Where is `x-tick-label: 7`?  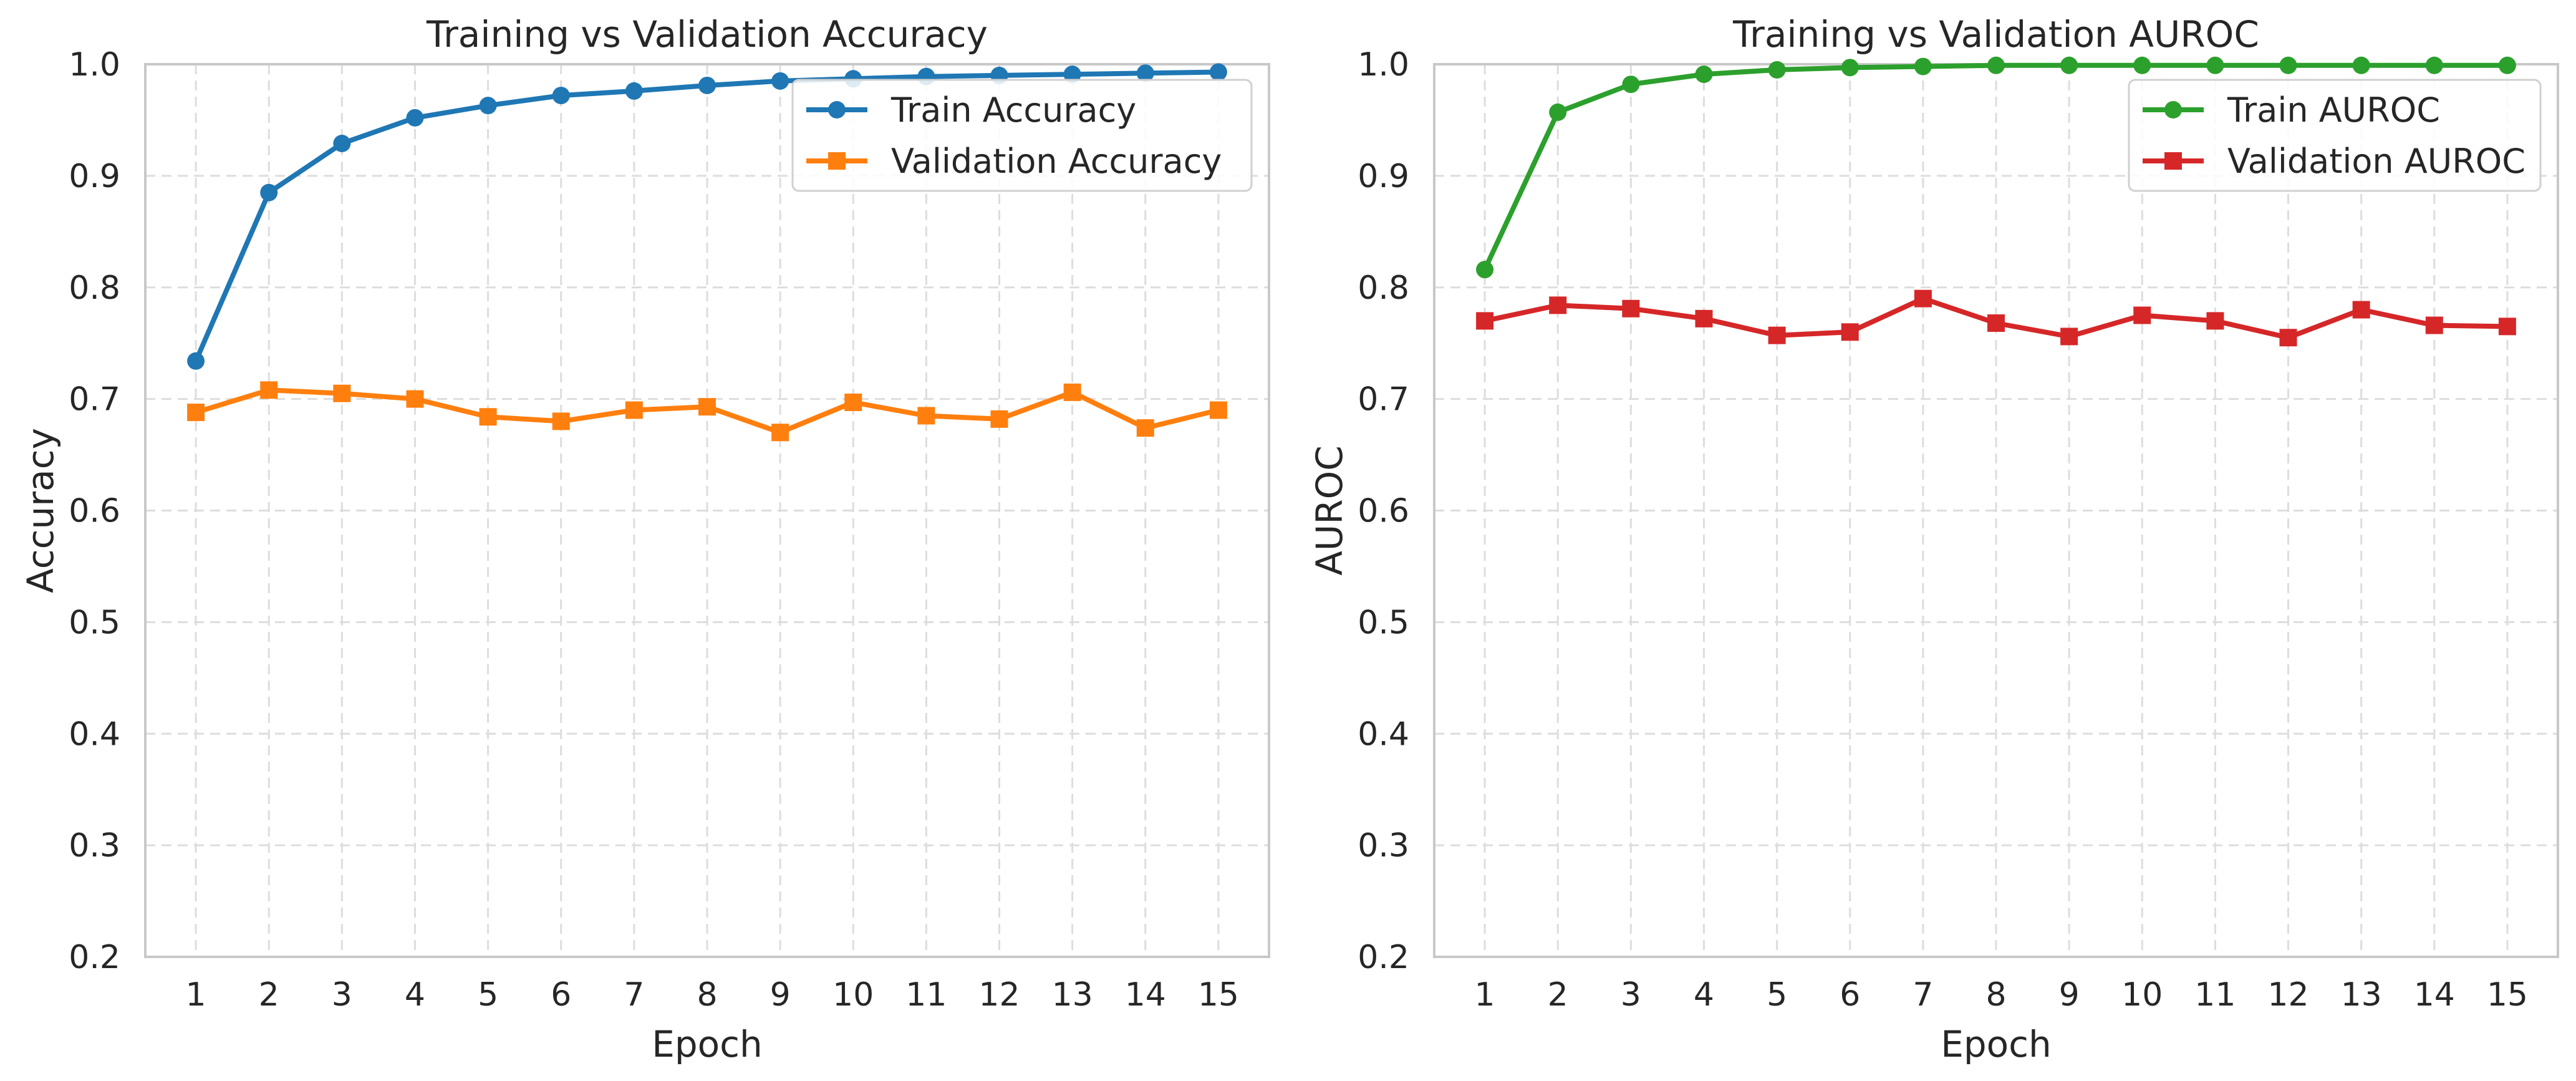 x-tick-label: 7 is located at coordinates (1923, 995).